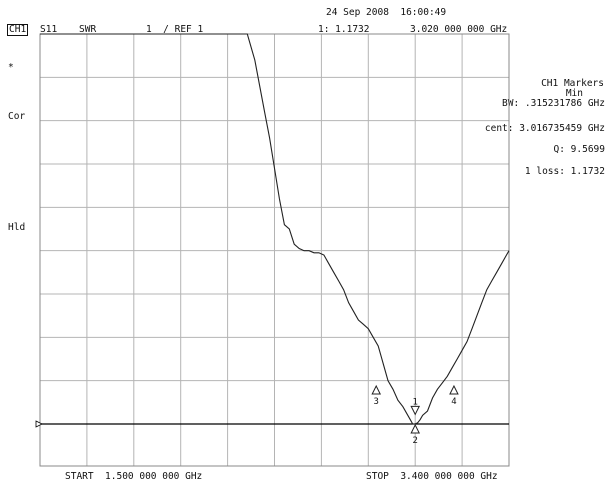  Describe the element at coordinates (11, 67) in the screenshot. I see `status-star: *` at that location.